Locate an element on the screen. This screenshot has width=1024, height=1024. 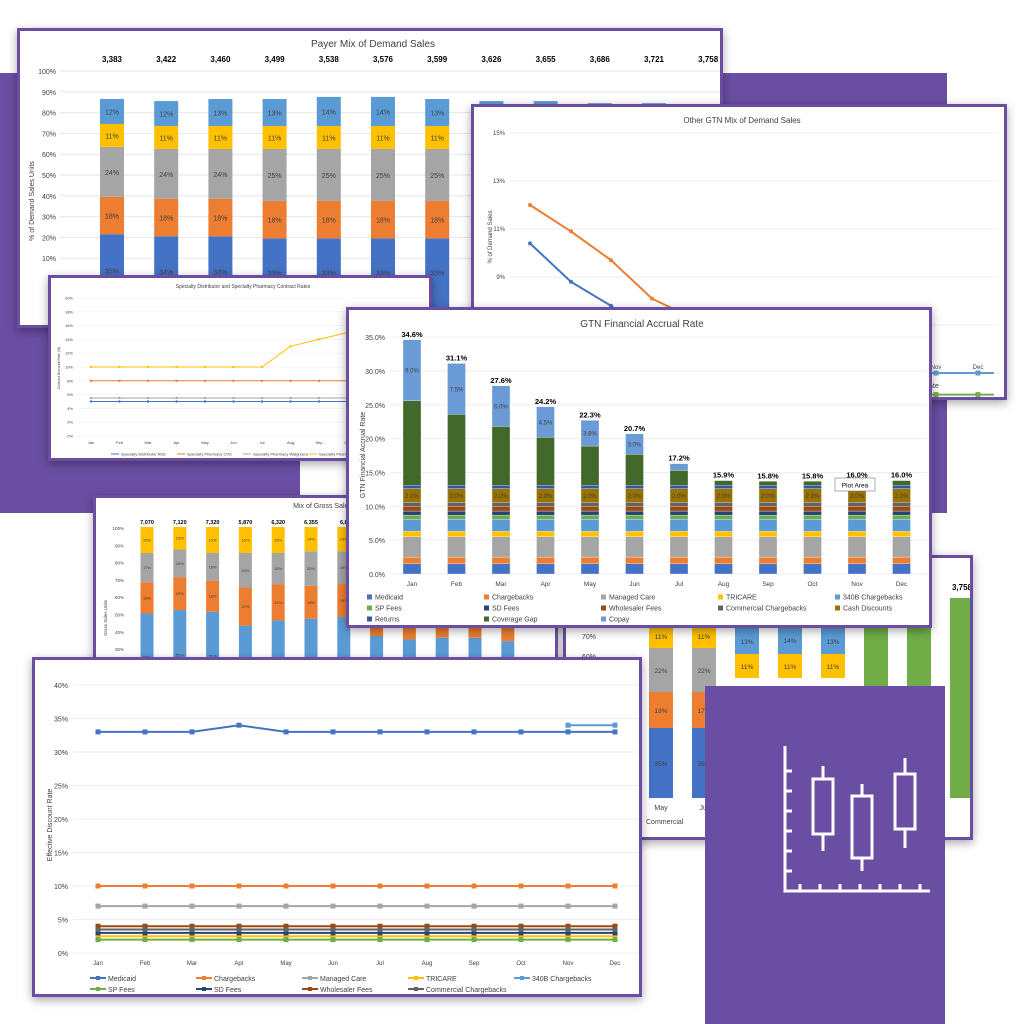
x-tick-label: Nov is located at coordinates (568, 964).